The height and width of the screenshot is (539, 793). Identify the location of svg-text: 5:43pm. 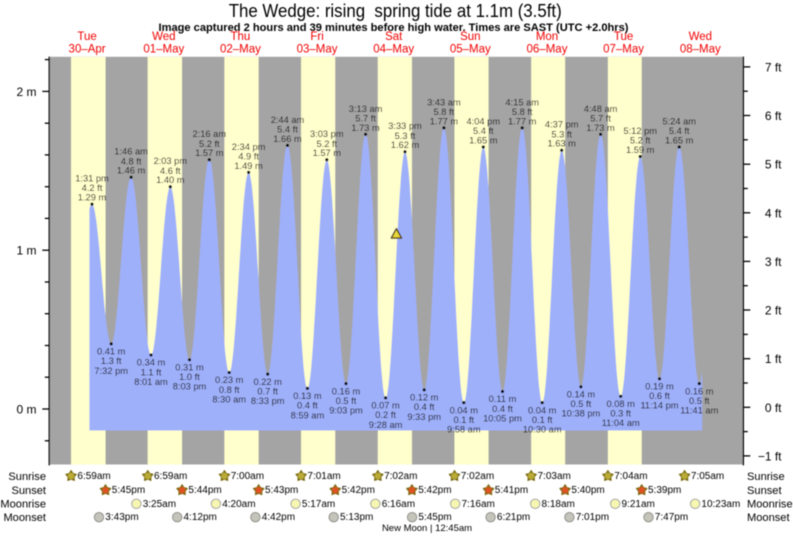
(281, 490).